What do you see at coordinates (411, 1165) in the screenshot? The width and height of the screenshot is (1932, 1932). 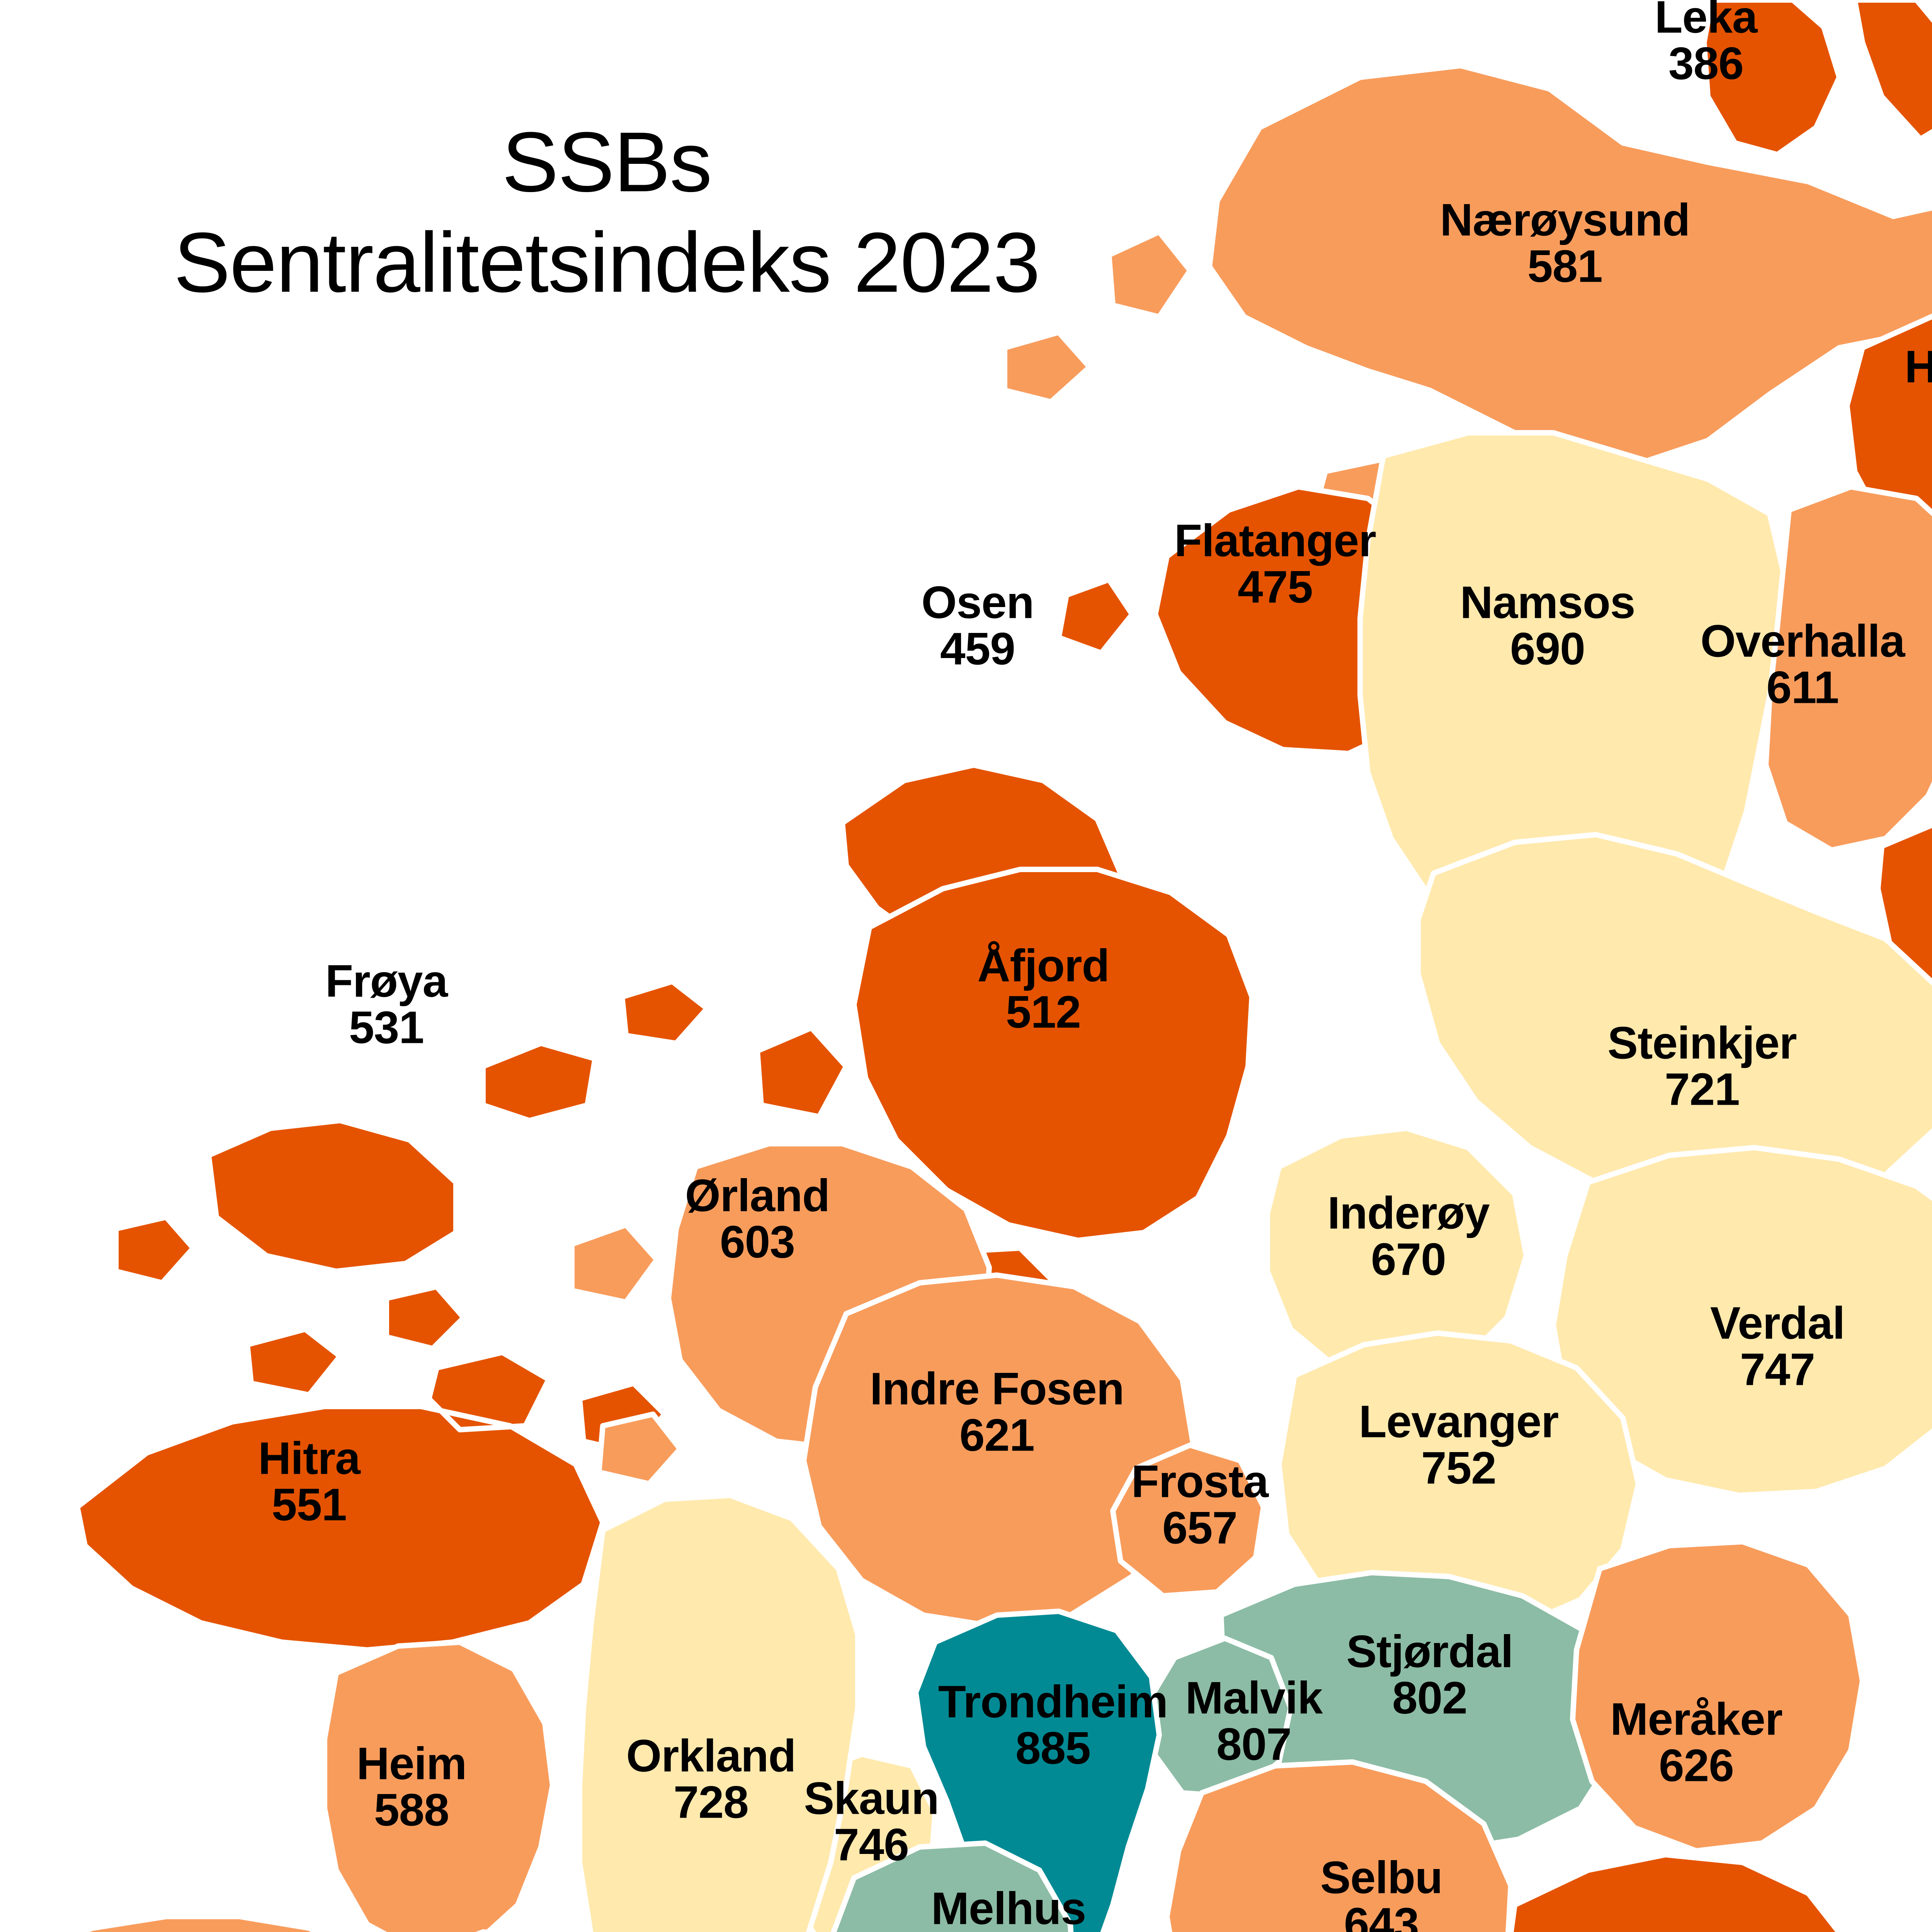 I see `muni-froya` at bounding box center [411, 1165].